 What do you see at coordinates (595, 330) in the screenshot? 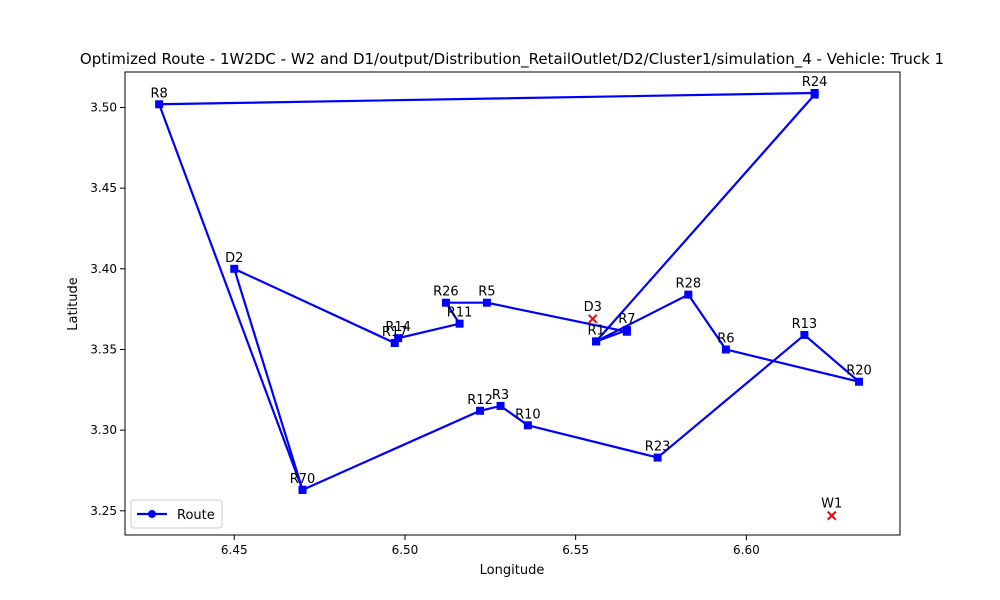
I see `node-label: R1` at bounding box center [595, 330].